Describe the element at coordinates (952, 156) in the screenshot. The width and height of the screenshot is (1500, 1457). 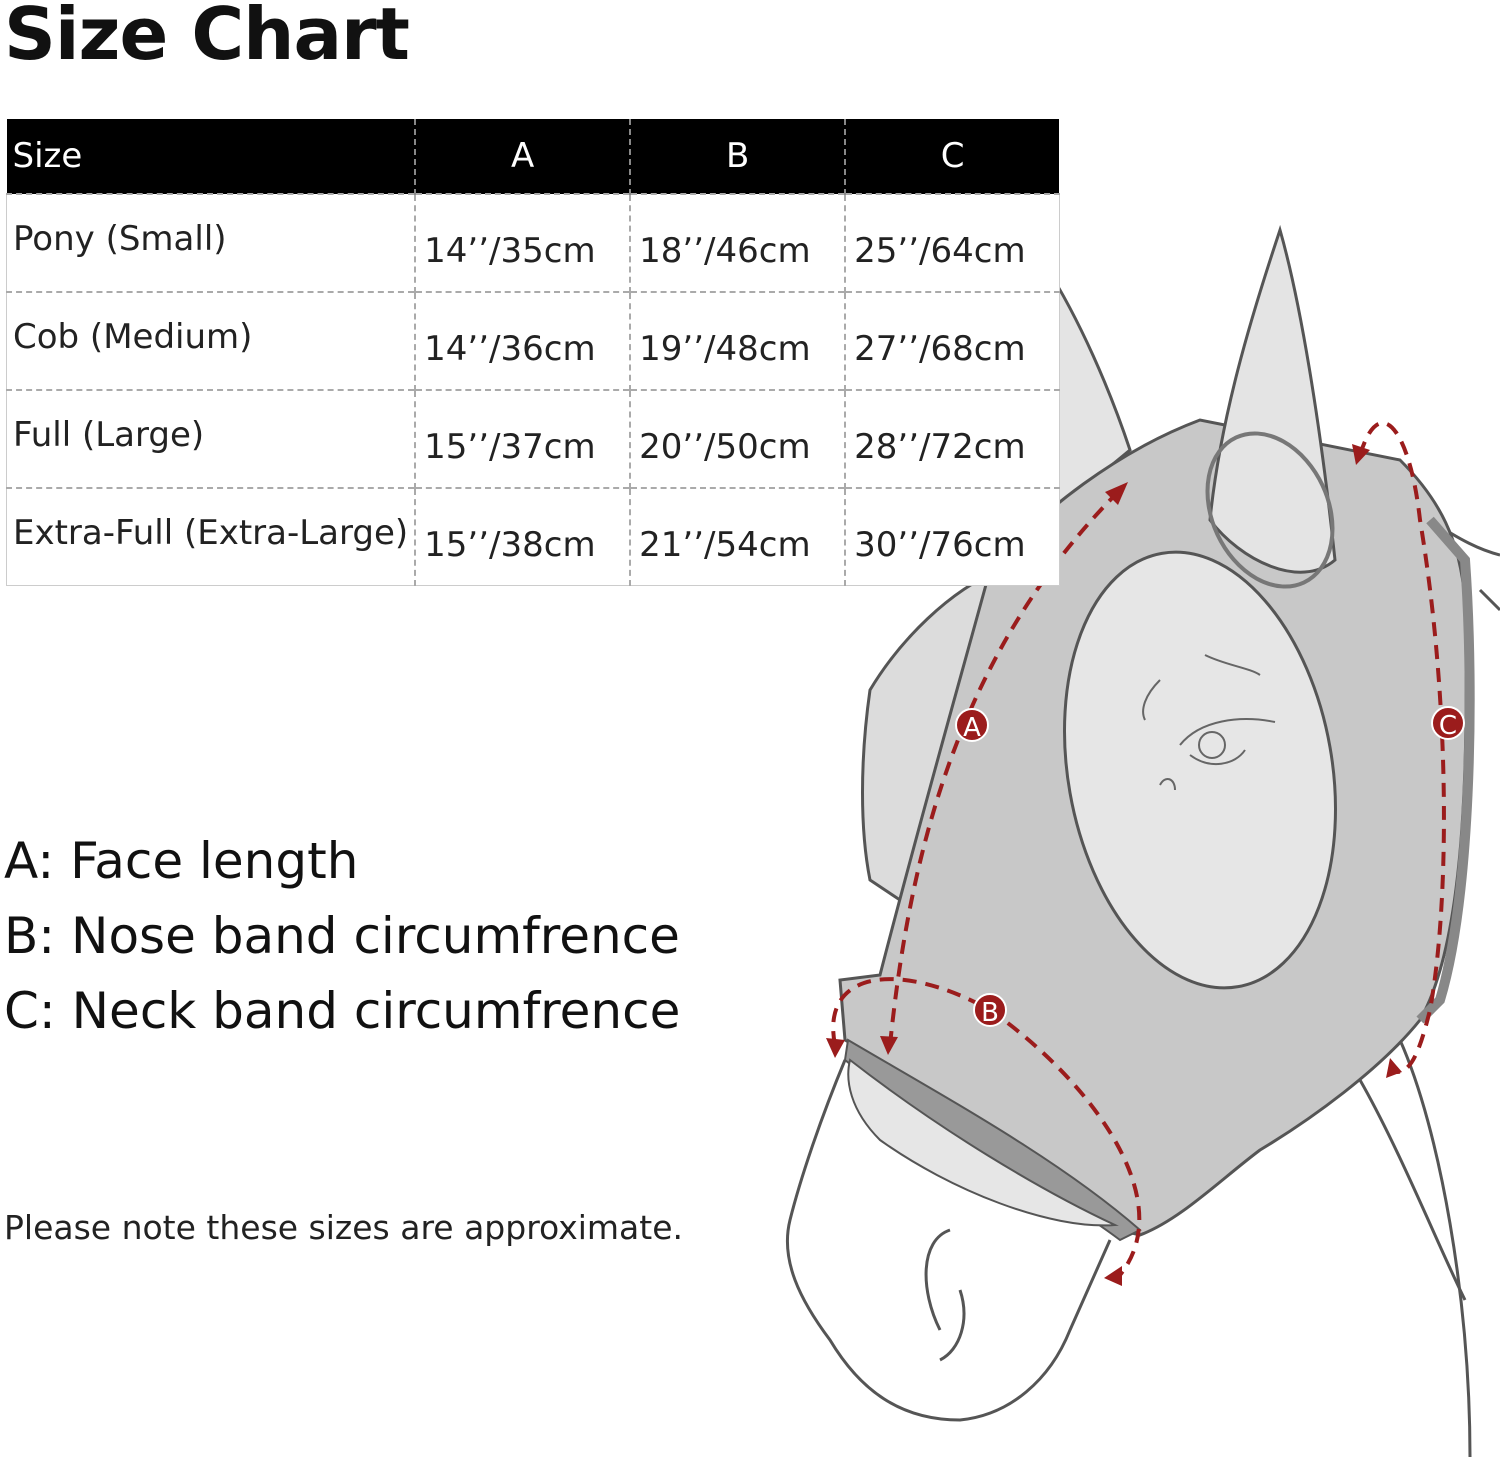
I see `header-c: C` at that location.